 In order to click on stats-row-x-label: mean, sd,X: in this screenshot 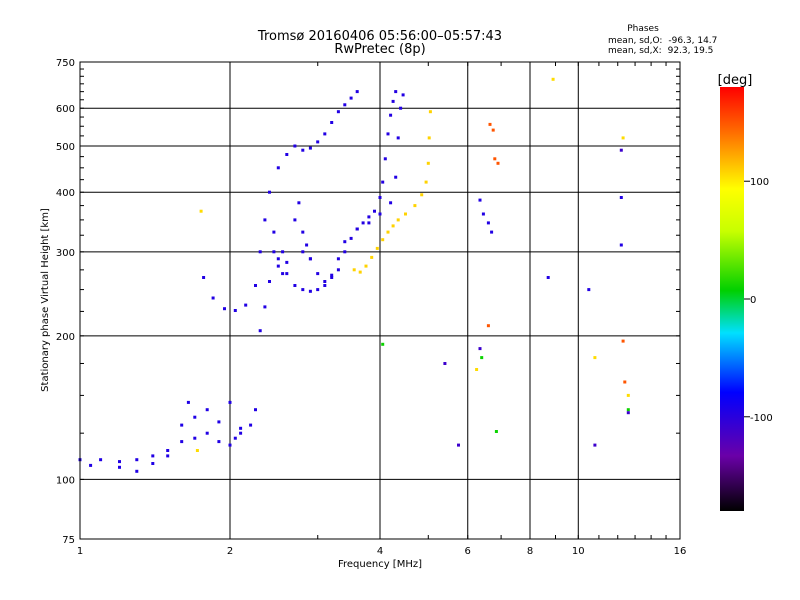, I will do `click(635, 51)`.